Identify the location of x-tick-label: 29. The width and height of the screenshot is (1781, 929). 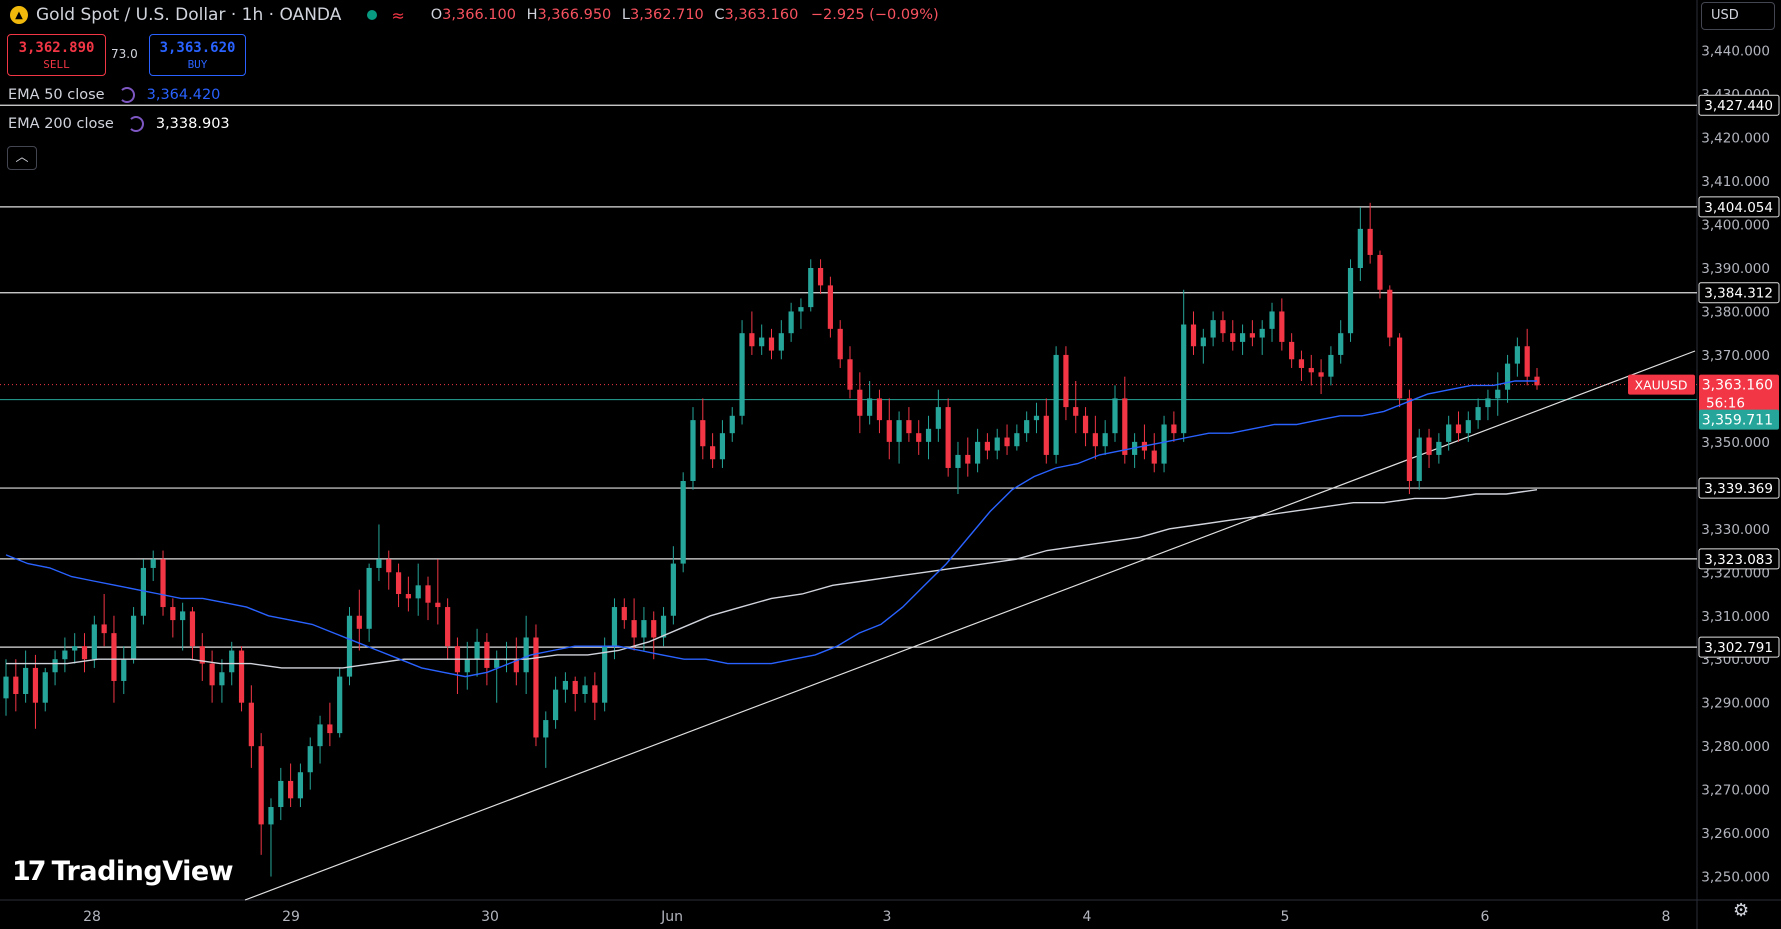
(291, 917).